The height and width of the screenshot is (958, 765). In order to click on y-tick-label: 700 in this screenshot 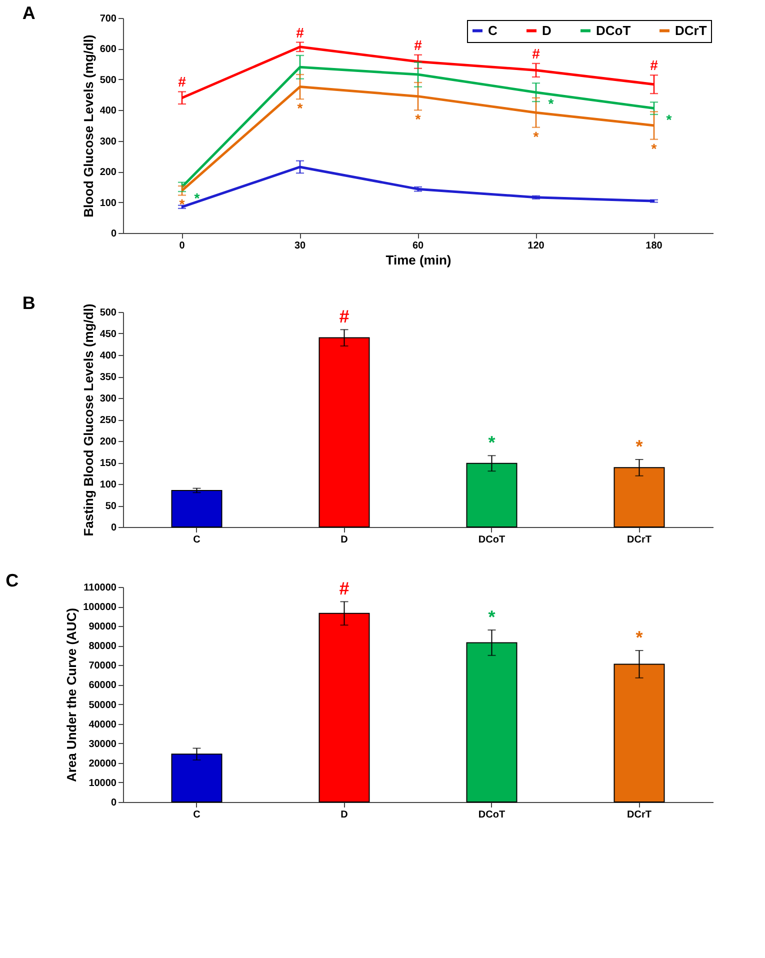, I will do `click(108, 19)`.